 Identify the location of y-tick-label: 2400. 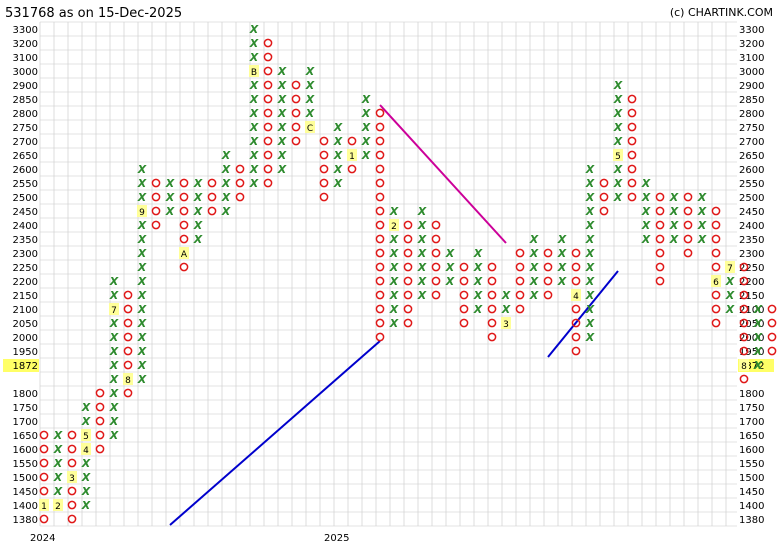
(751, 226).